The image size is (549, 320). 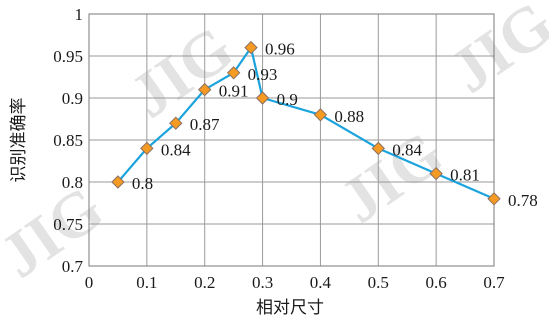 I want to click on x-tick-label: 0, so click(x=89, y=282).